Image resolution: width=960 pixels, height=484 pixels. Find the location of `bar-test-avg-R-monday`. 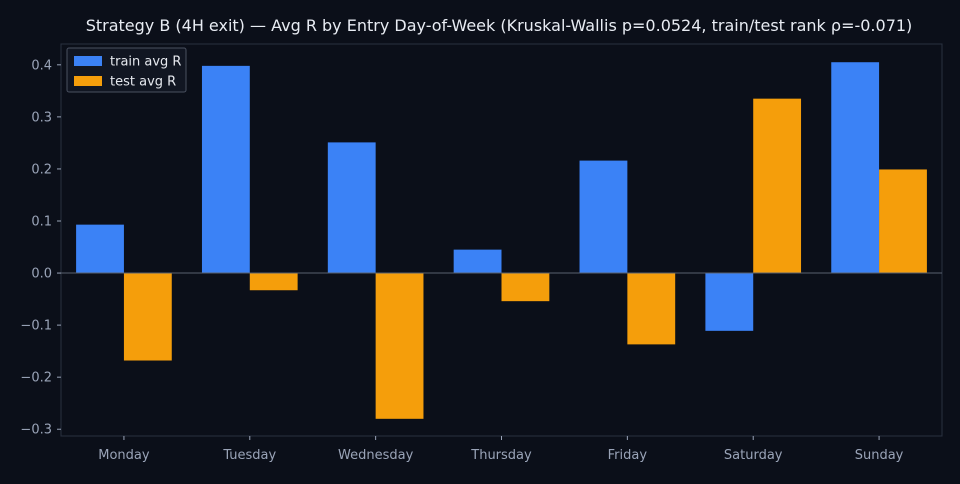

bar-test-avg-R-monday is located at coordinates (147, 317).